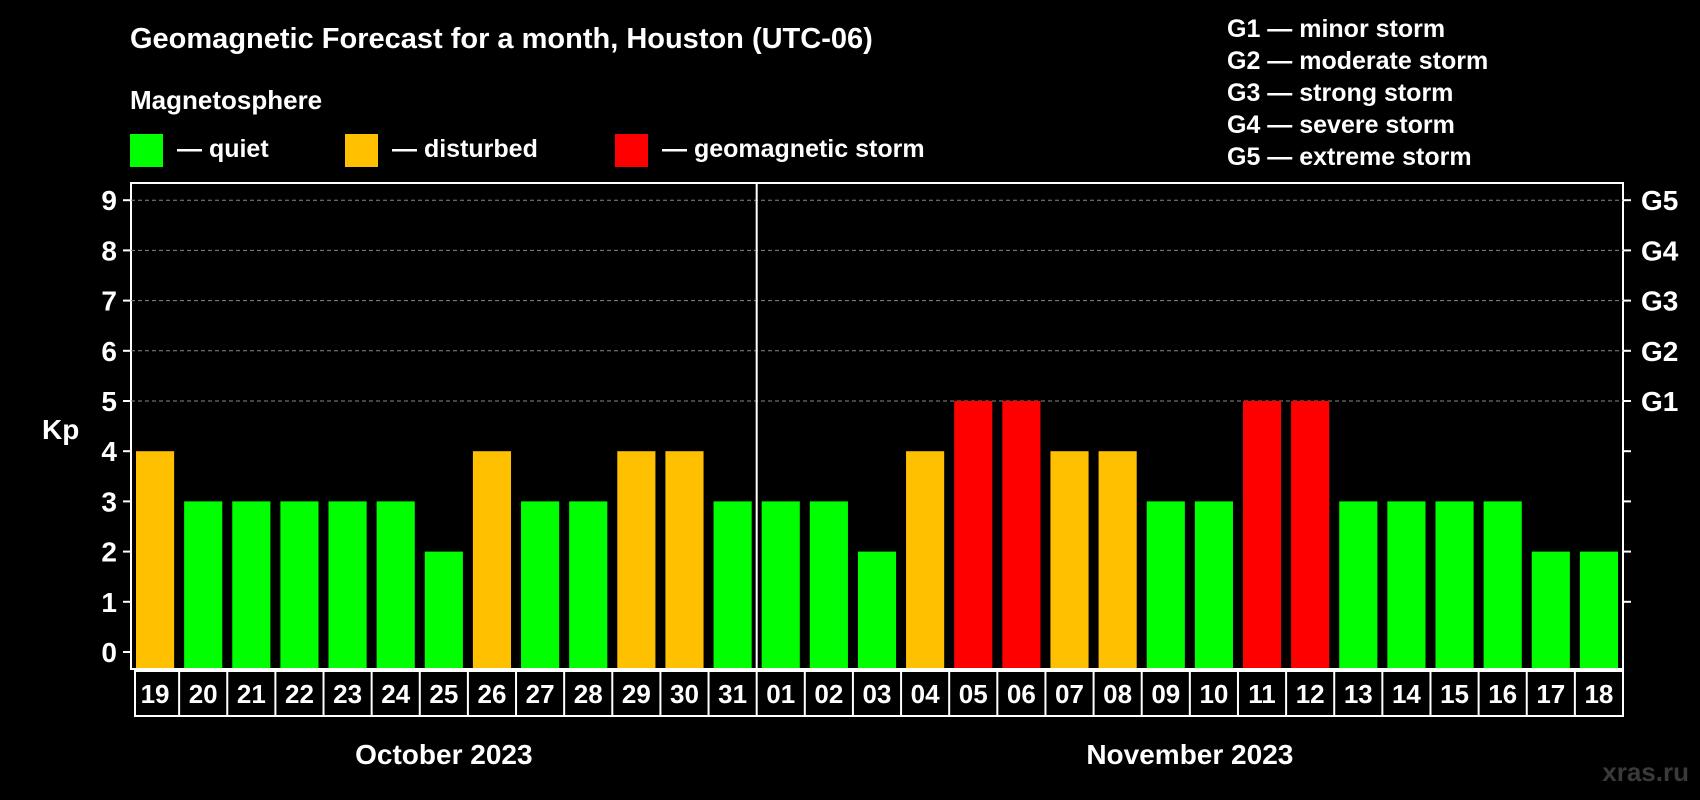  I want to click on date-label-06: 06, so click(1021, 694).